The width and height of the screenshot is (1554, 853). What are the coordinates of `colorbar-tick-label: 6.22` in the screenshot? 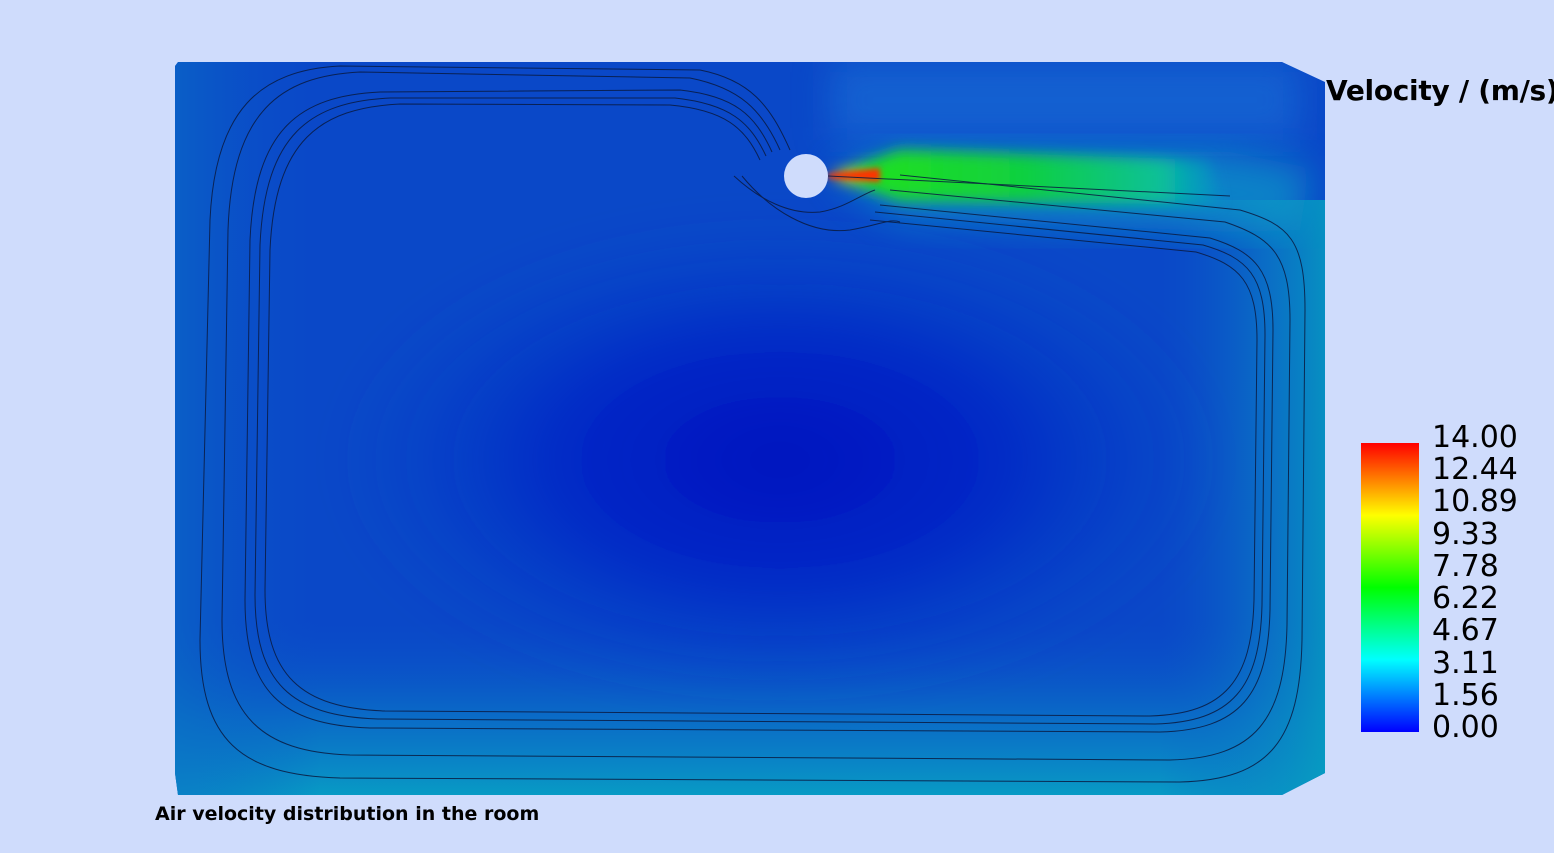 It's located at (1465, 599).